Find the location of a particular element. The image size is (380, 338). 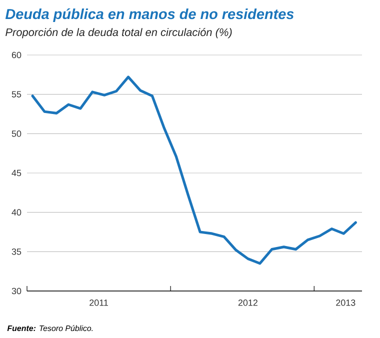

y-tick-label: 35 is located at coordinates (17, 251).